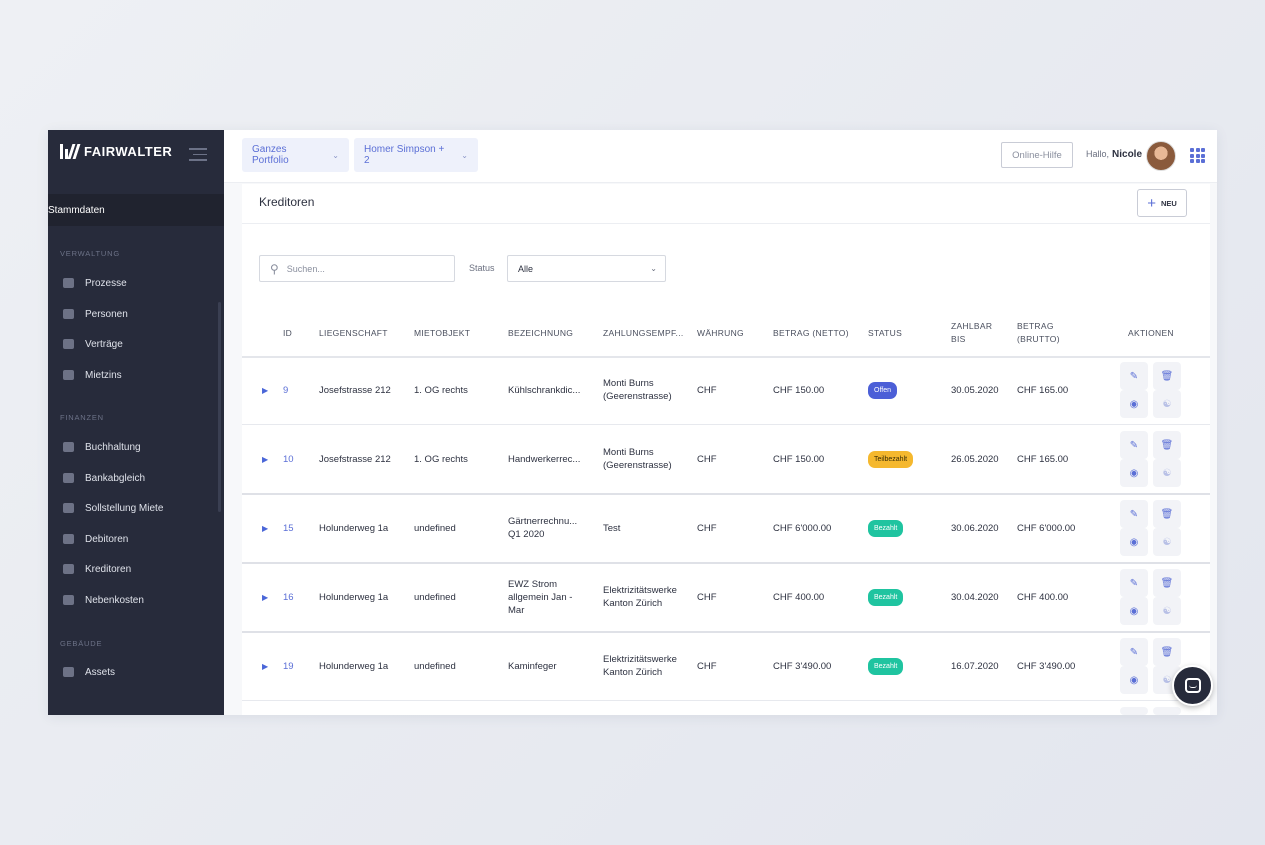 Image resolution: width=1265 pixels, height=845 pixels. Describe the element at coordinates (114, 600) in the screenshot. I see `sidebar-item-label: Nebenkosten` at that location.